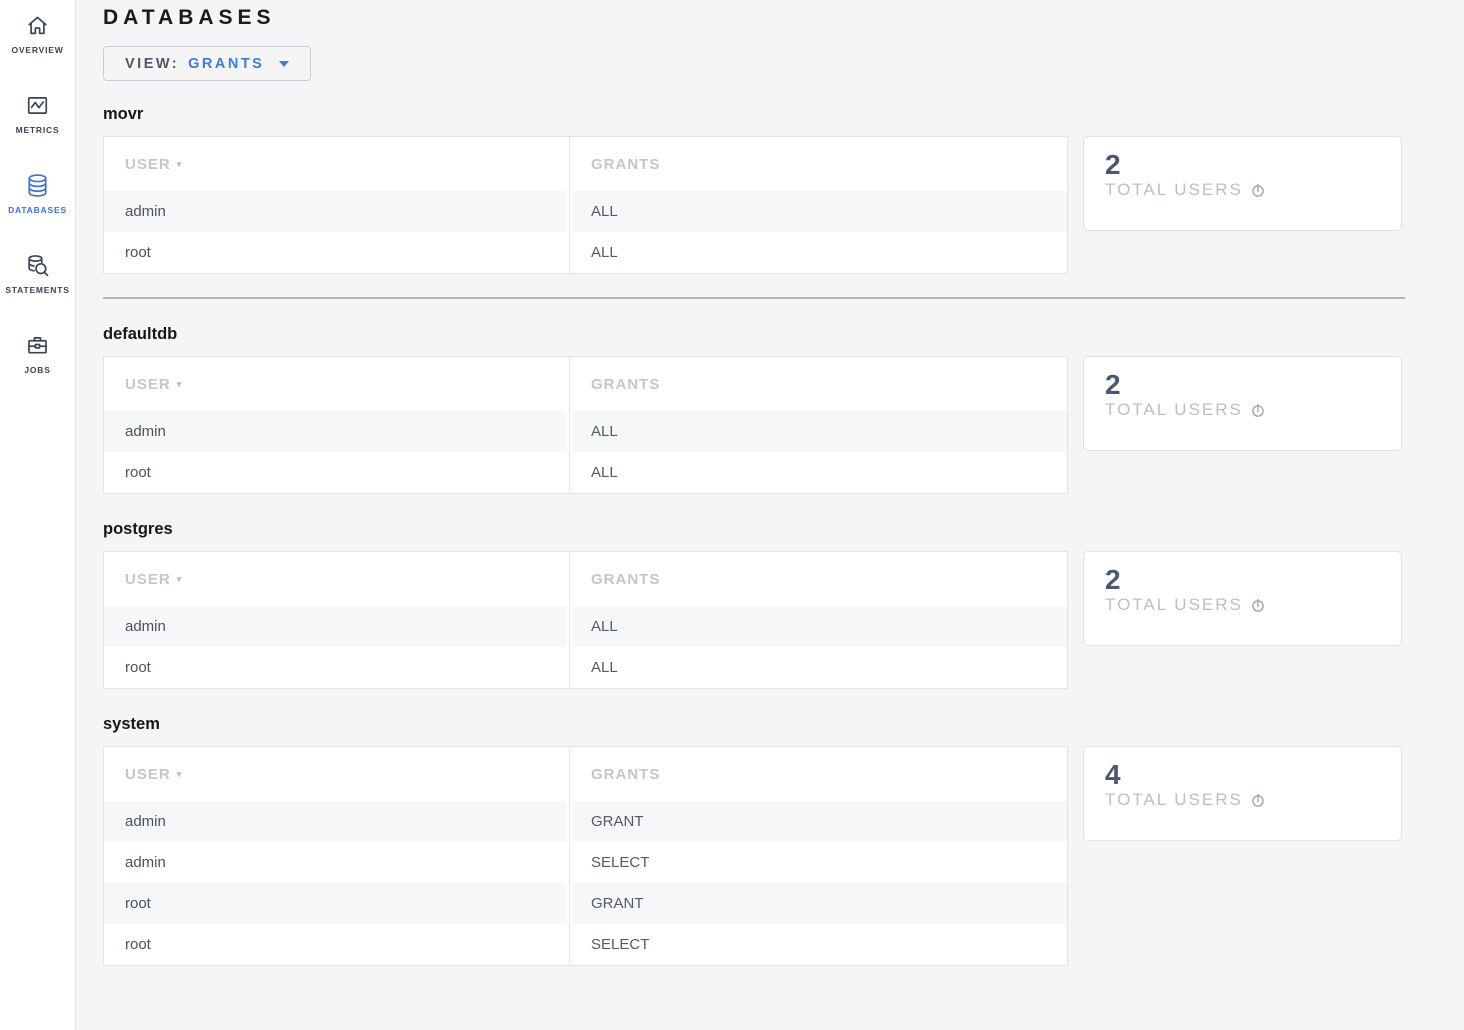 The height and width of the screenshot is (1030, 1464). What do you see at coordinates (617, 903) in the screenshot?
I see `cell-grants: GRANT` at bounding box center [617, 903].